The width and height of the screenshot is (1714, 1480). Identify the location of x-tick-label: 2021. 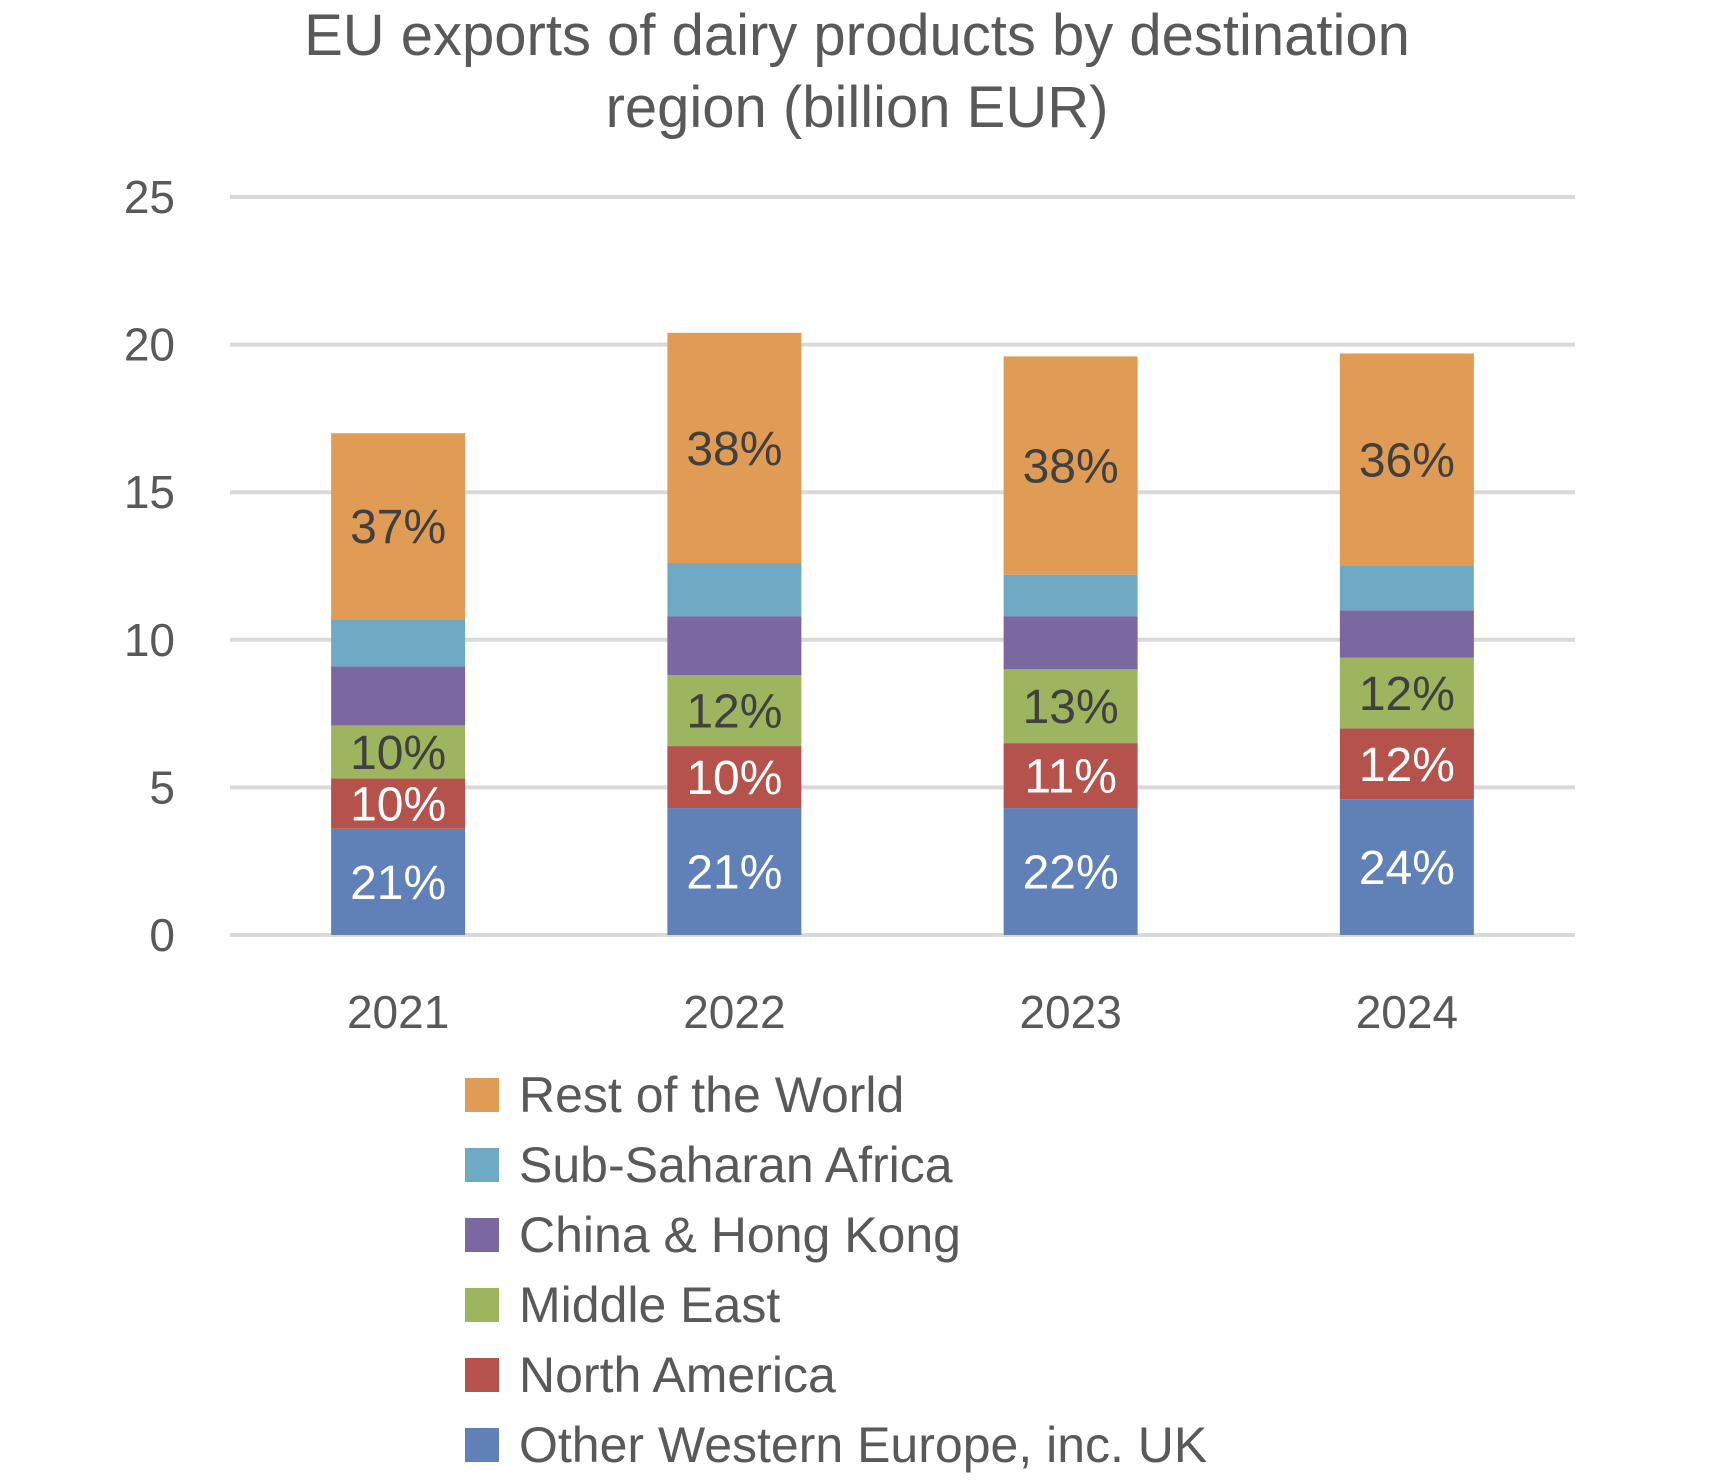
(398, 1012).